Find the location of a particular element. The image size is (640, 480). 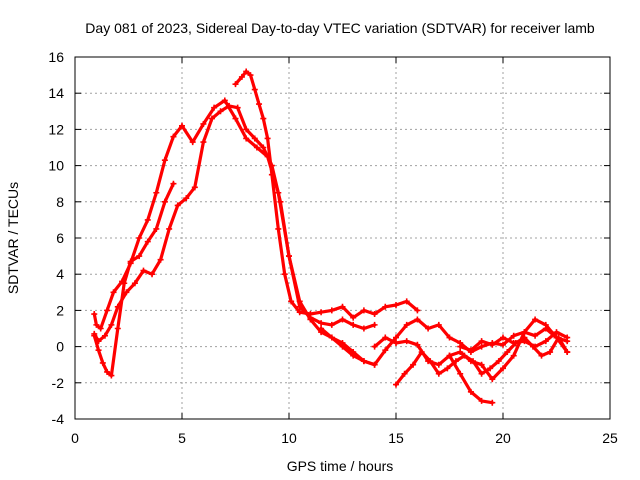

y-tick-label: -4 is located at coordinates (58, 419).